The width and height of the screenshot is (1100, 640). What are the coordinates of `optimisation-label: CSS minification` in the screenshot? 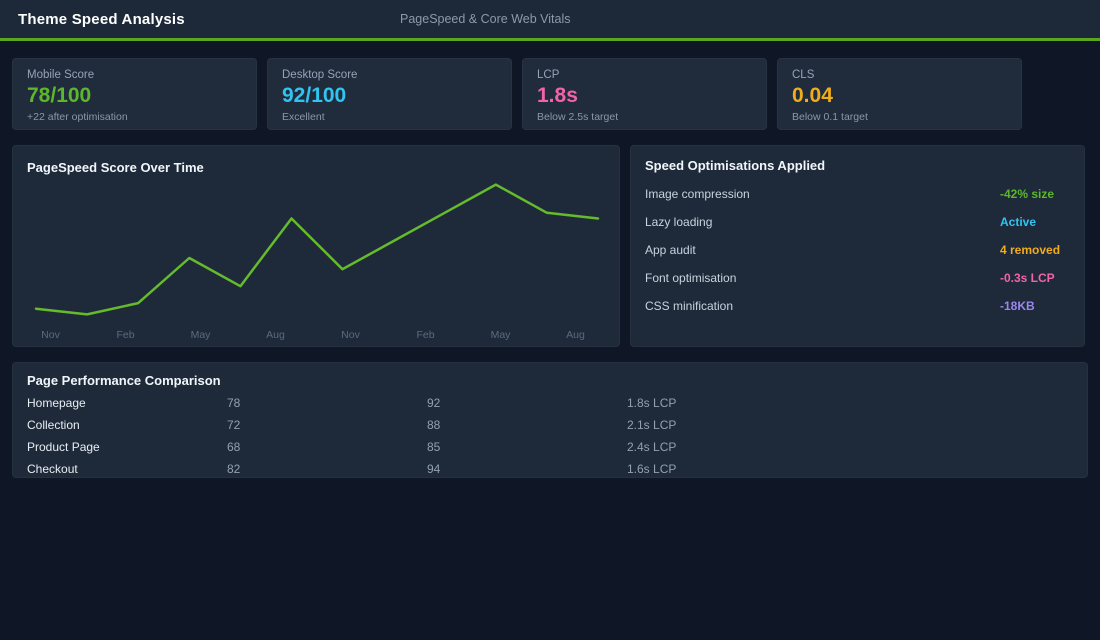 It's located at (689, 306).